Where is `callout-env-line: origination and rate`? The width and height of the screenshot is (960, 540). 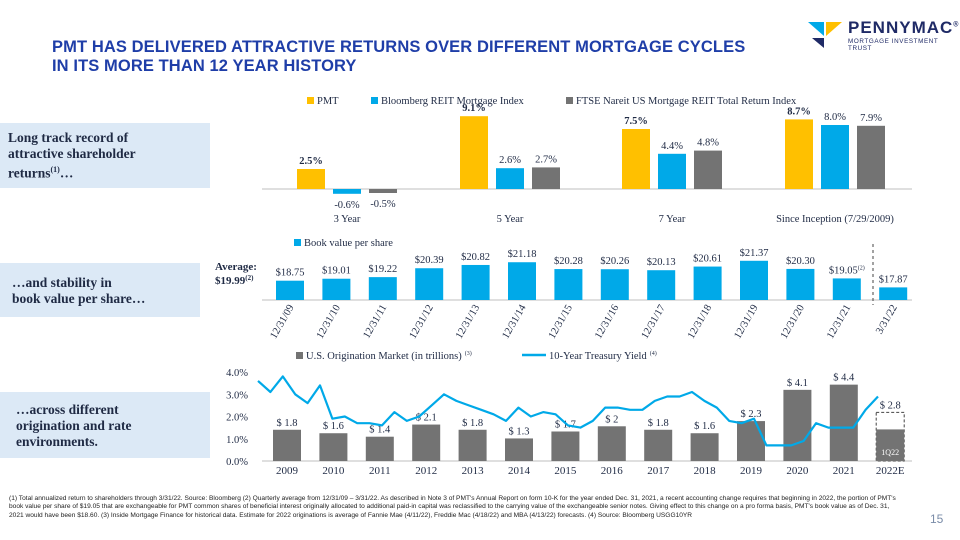 callout-env-line: origination and rate is located at coordinates (74, 425).